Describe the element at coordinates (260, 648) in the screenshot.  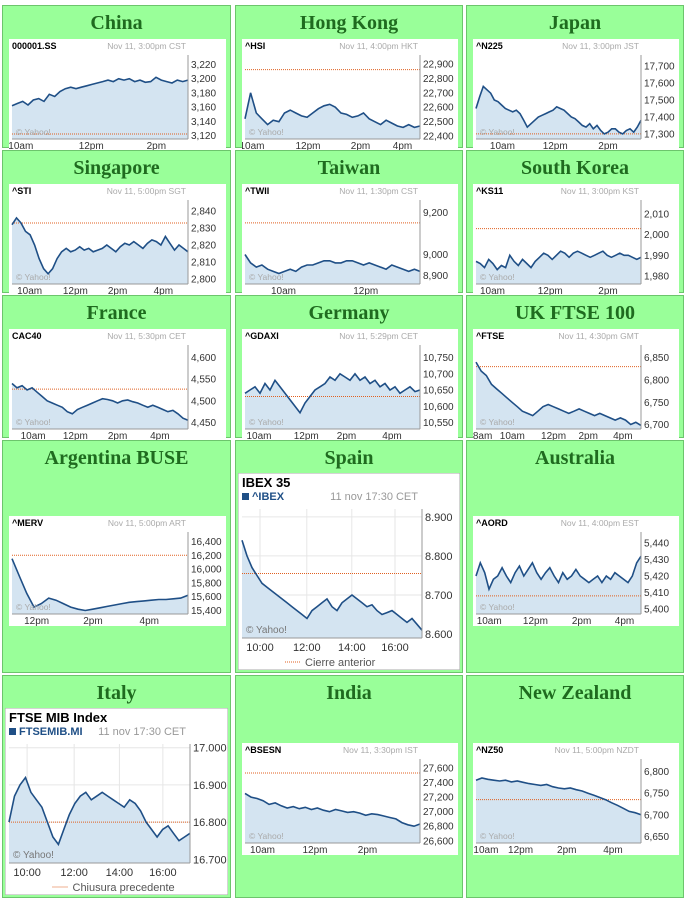
I see `x-tick-label: 10:00` at that location.